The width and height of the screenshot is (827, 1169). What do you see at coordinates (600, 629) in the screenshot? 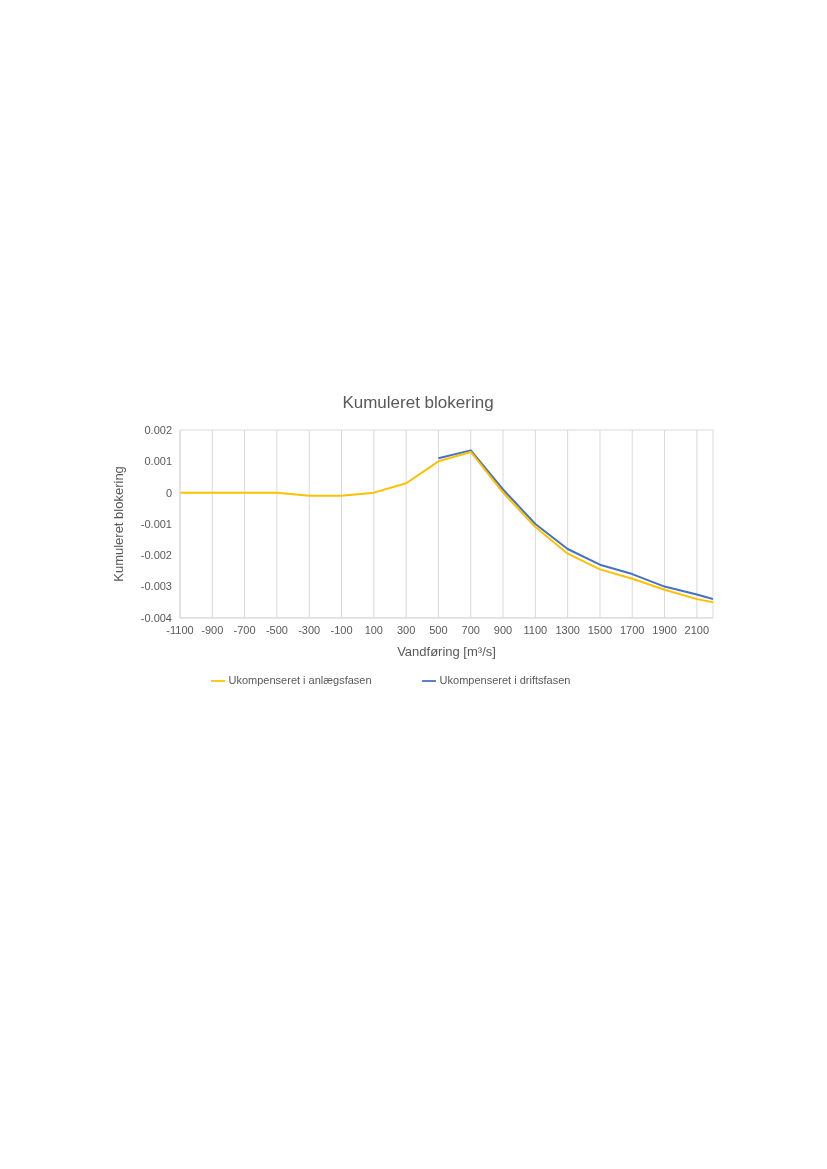
I see `x-tick-label: 1500` at bounding box center [600, 629].